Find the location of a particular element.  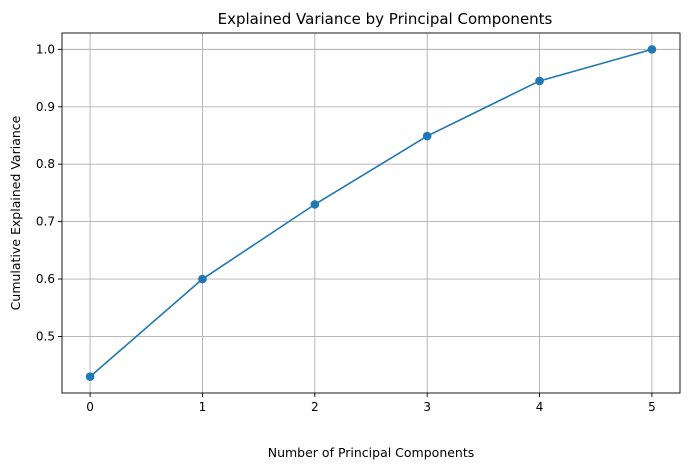

x-tick-label-1: 1 is located at coordinates (203, 407).